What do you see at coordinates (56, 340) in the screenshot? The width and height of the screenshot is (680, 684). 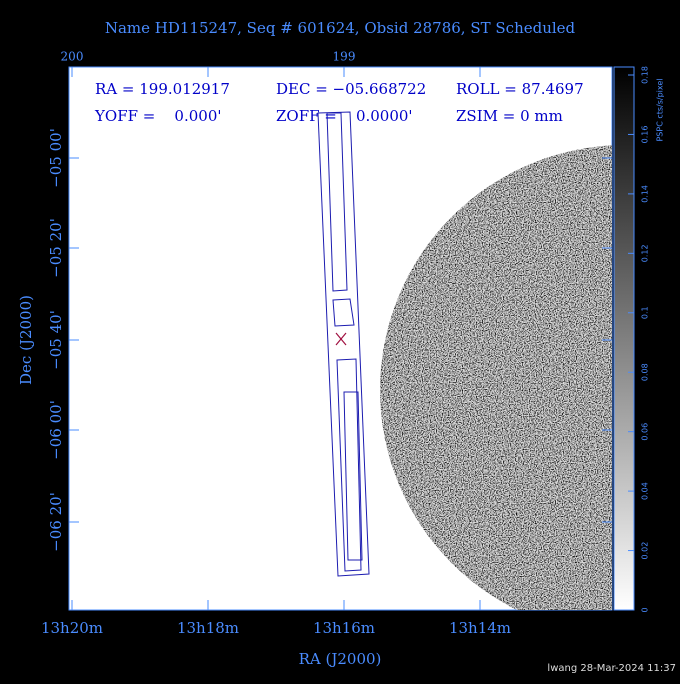 I see `y-tick-label: −05 40'` at bounding box center [56, 340].